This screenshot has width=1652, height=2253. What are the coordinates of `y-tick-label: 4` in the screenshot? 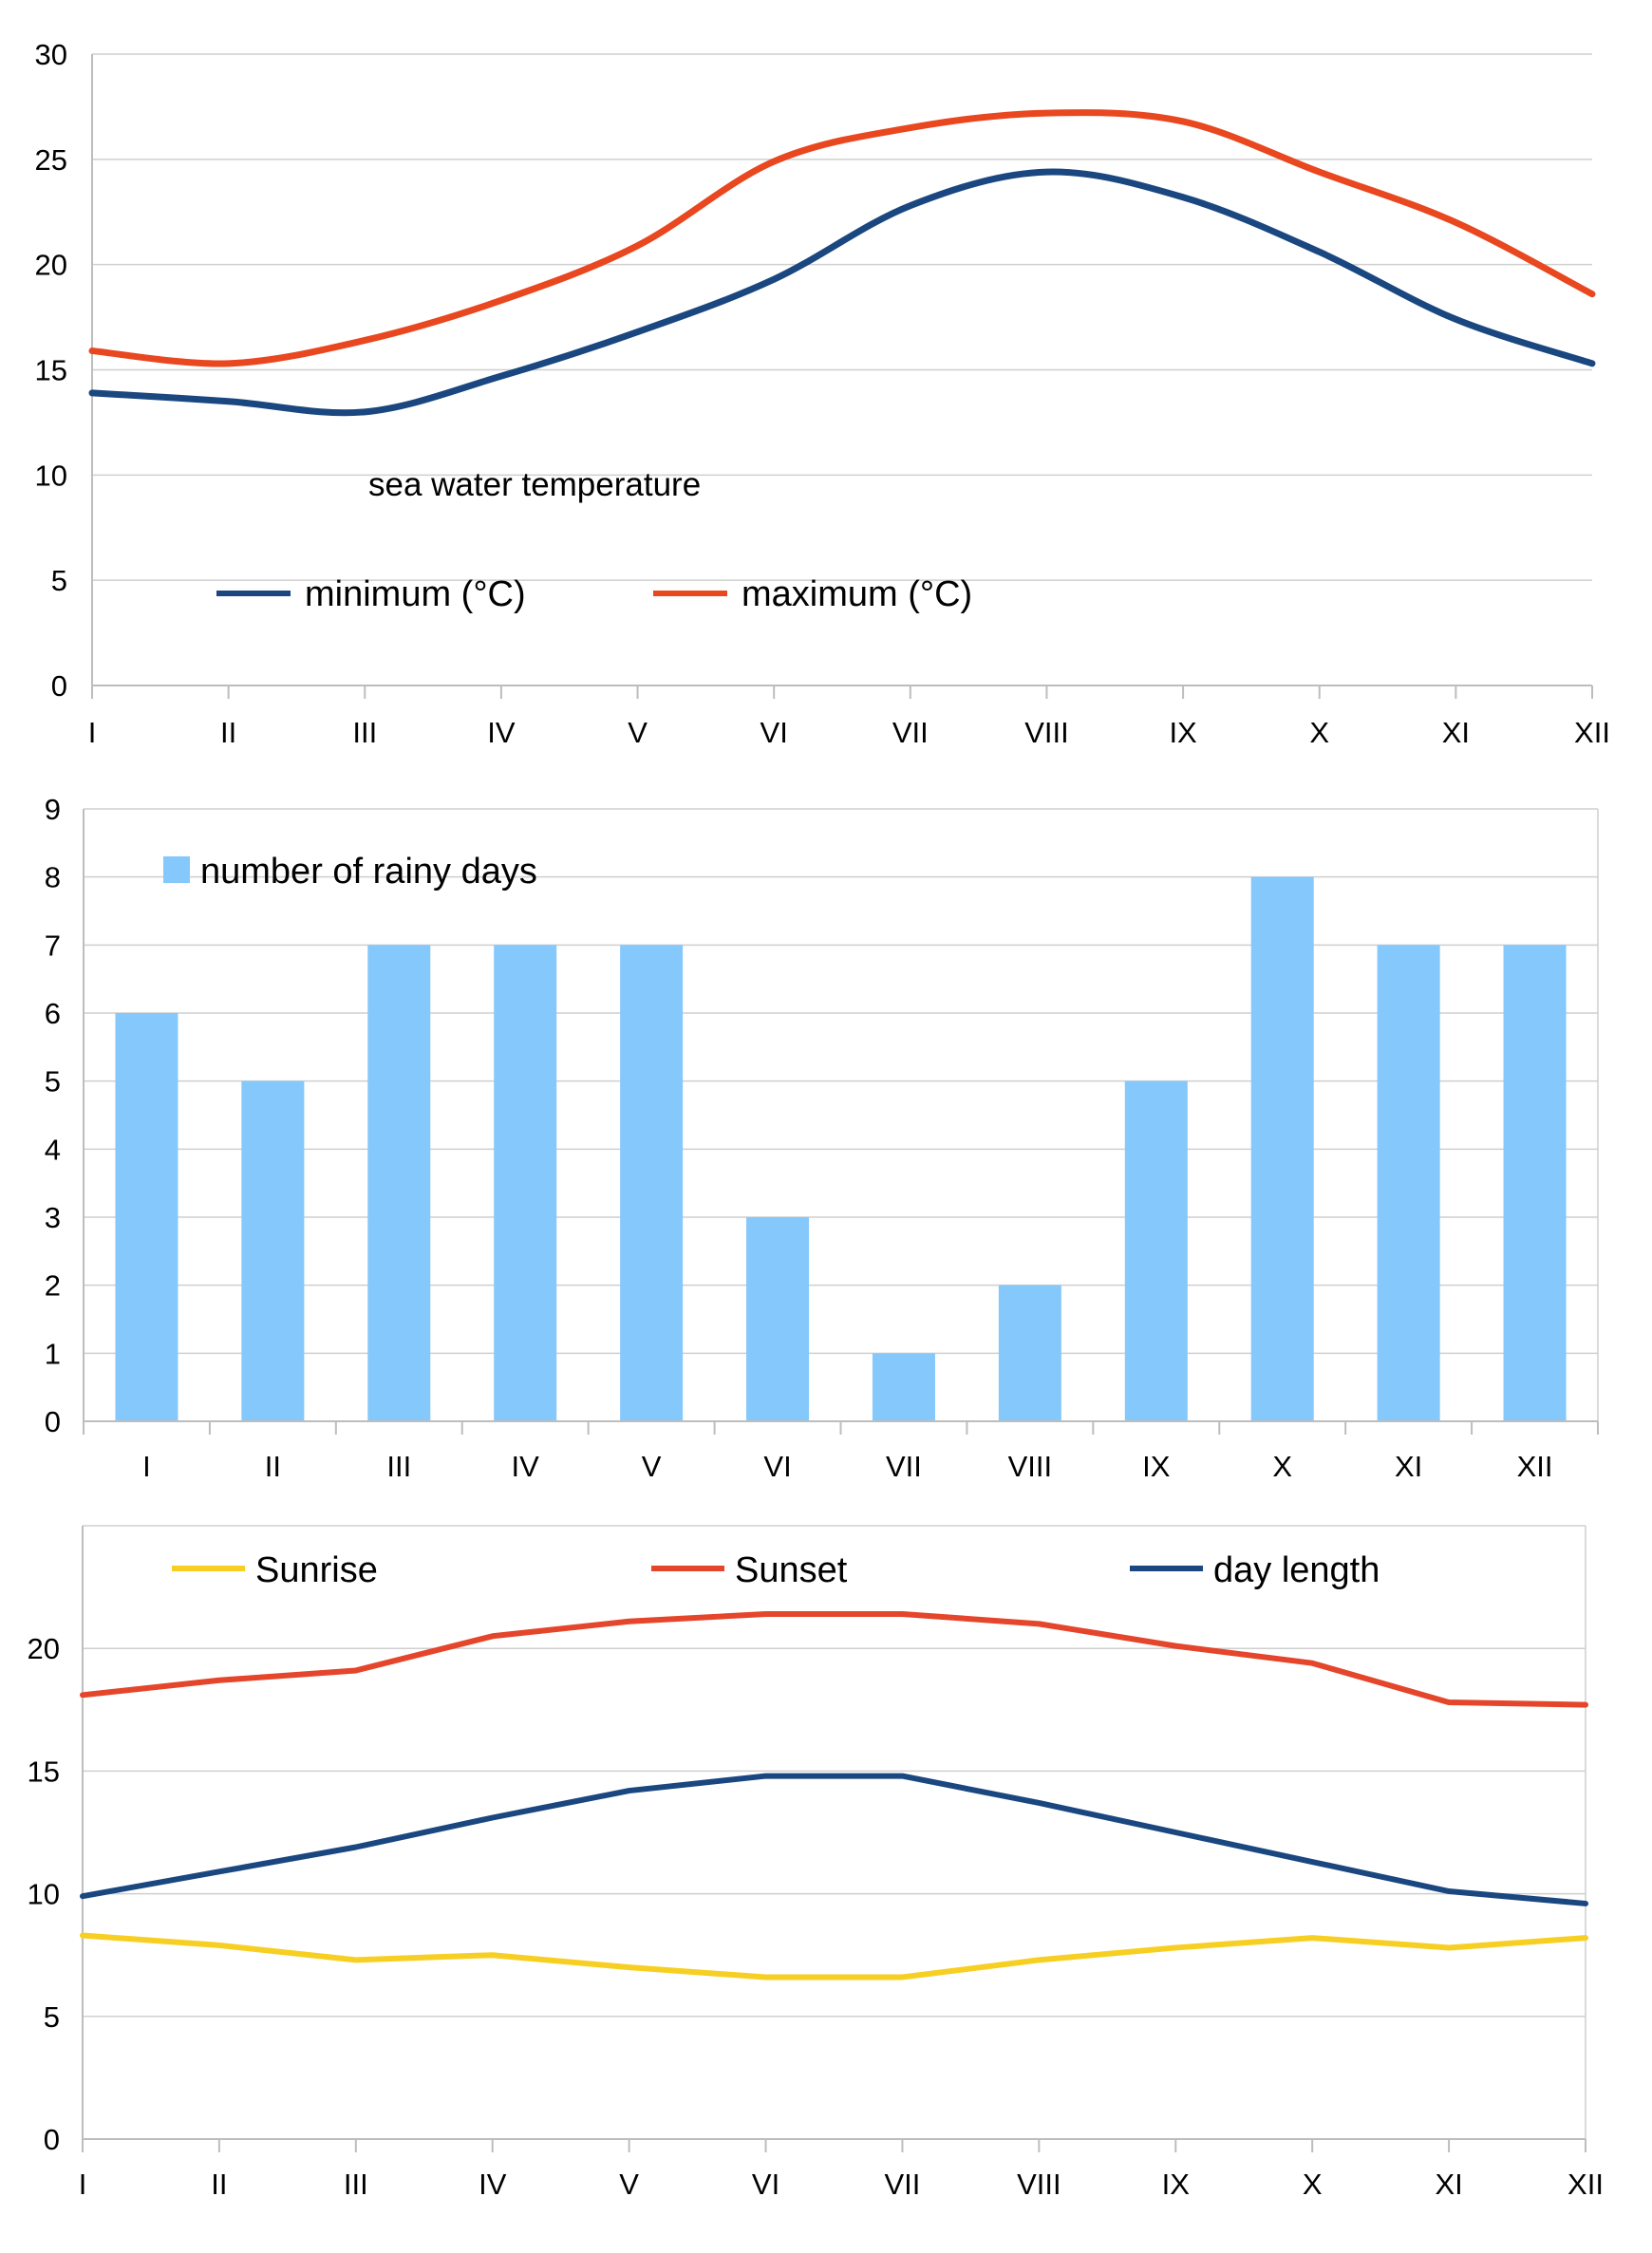 It's located at (53, 1149).